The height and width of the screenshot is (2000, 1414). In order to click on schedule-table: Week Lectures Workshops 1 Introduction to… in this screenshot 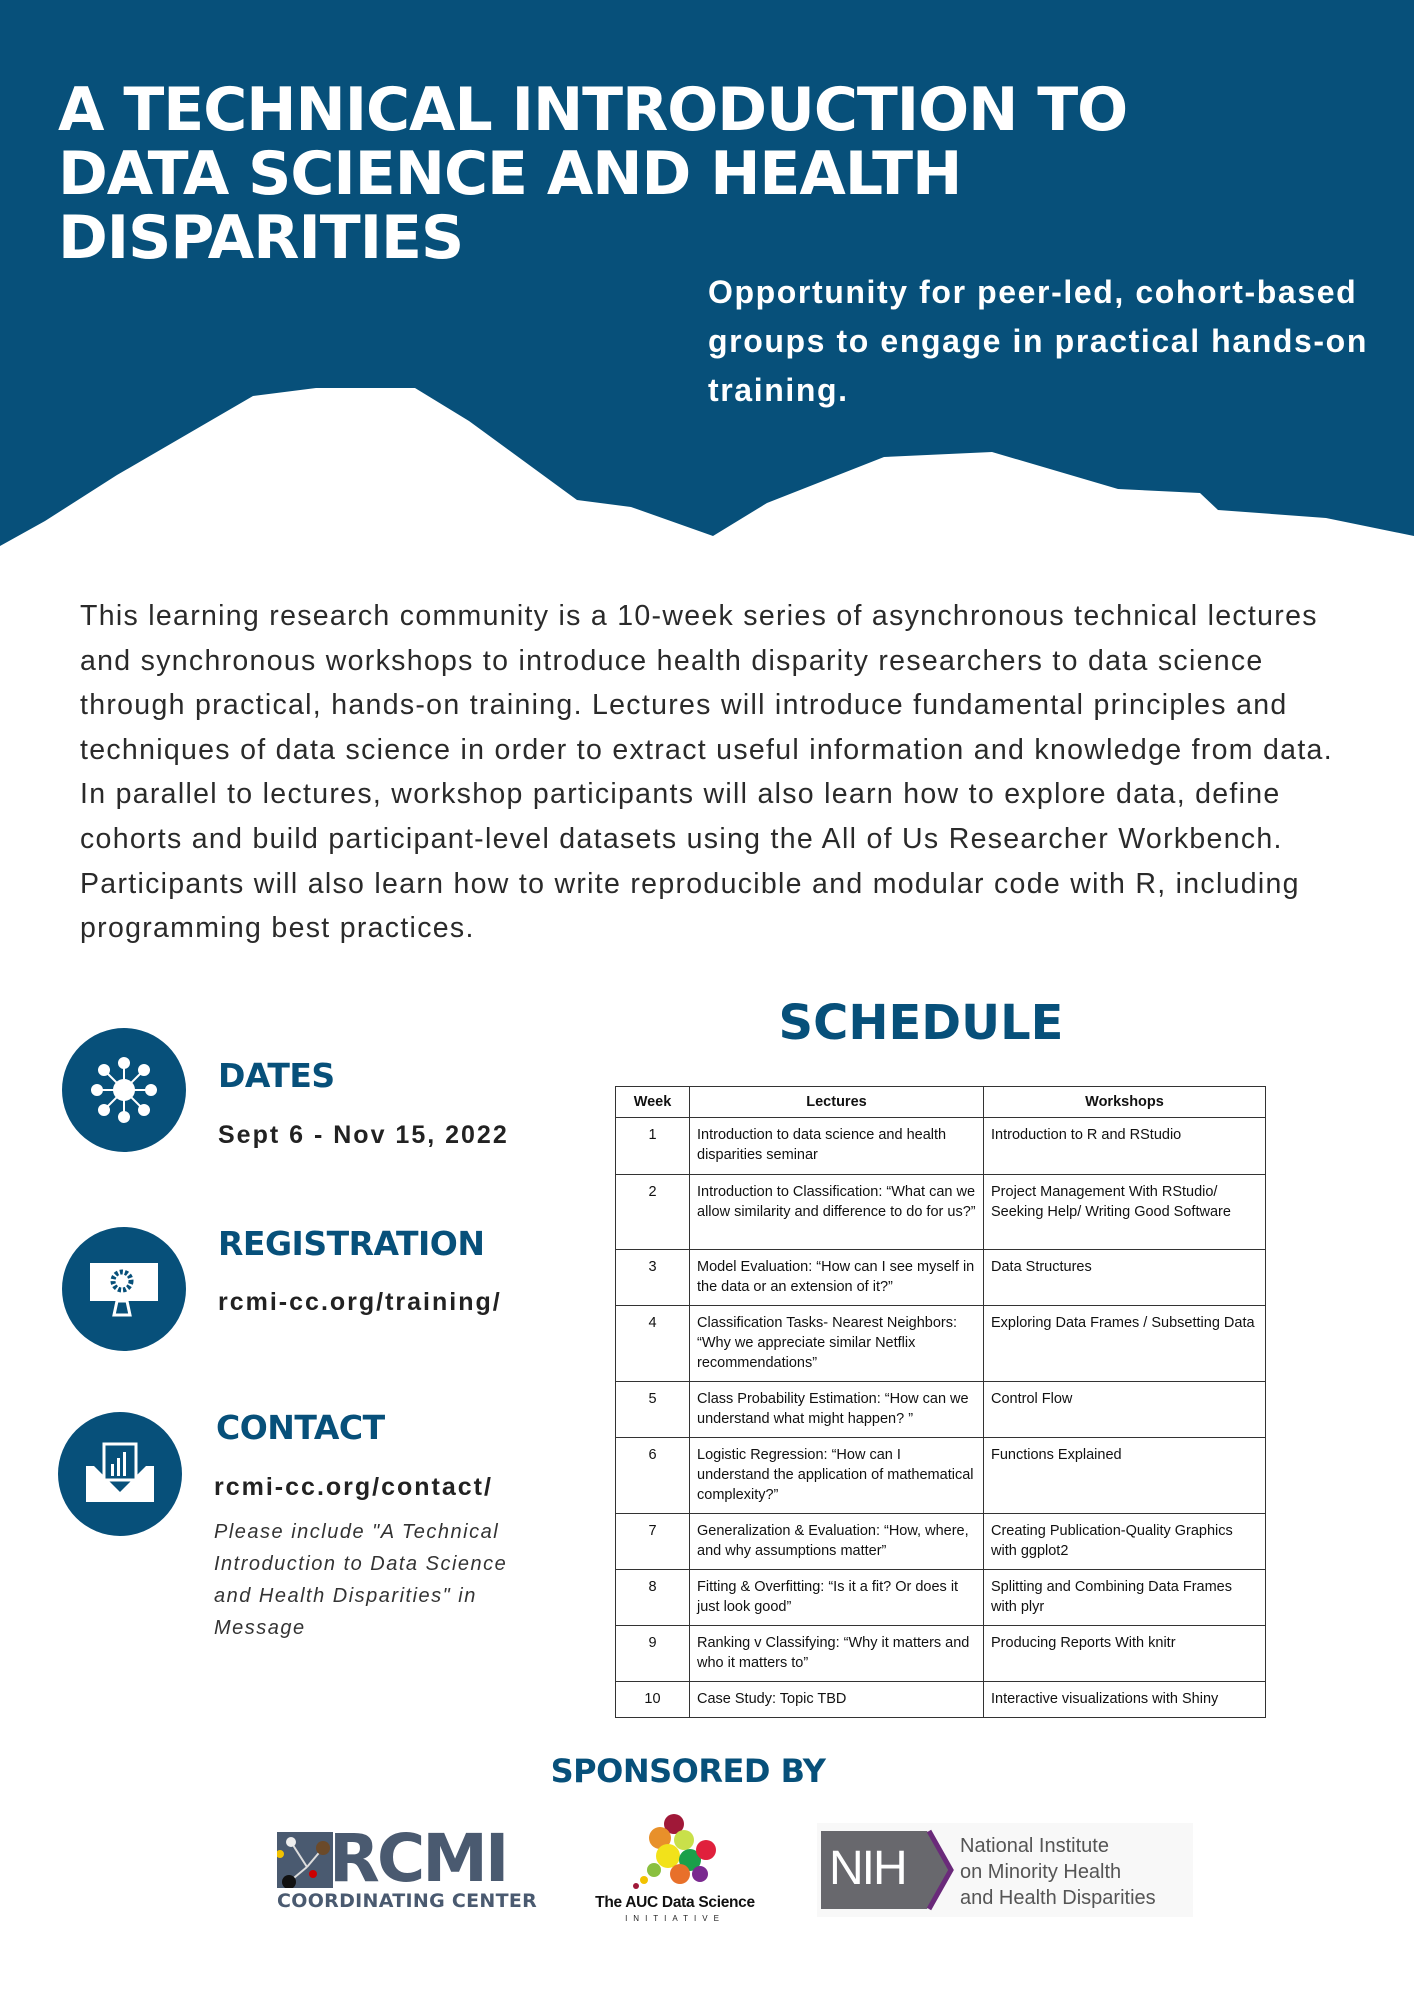, I will do `click(940, 1402)`.